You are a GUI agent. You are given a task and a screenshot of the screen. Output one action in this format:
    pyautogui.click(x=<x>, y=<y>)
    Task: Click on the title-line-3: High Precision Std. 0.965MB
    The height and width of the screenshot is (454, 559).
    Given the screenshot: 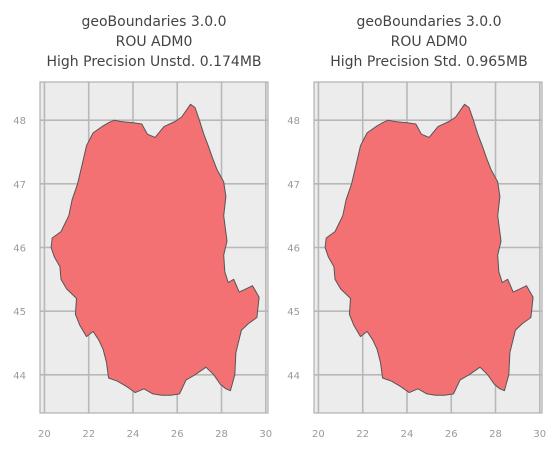 What is the action you would take?
    pyautogui.click(x=429, y=62)
    